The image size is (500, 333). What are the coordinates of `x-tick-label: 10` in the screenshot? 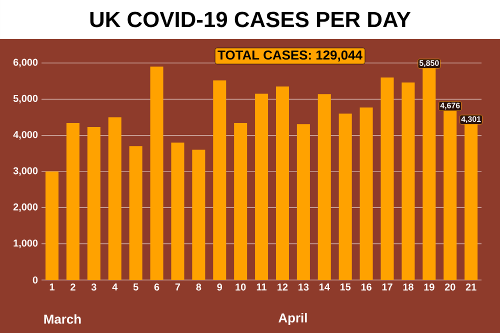 It's located at (241, 287).